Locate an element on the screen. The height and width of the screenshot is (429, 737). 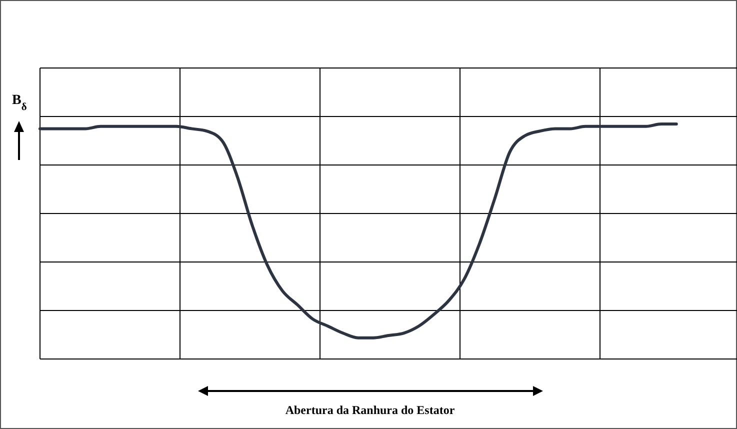
y-axis-title: B$_{δ}$ is located at coordinates (20, 102).